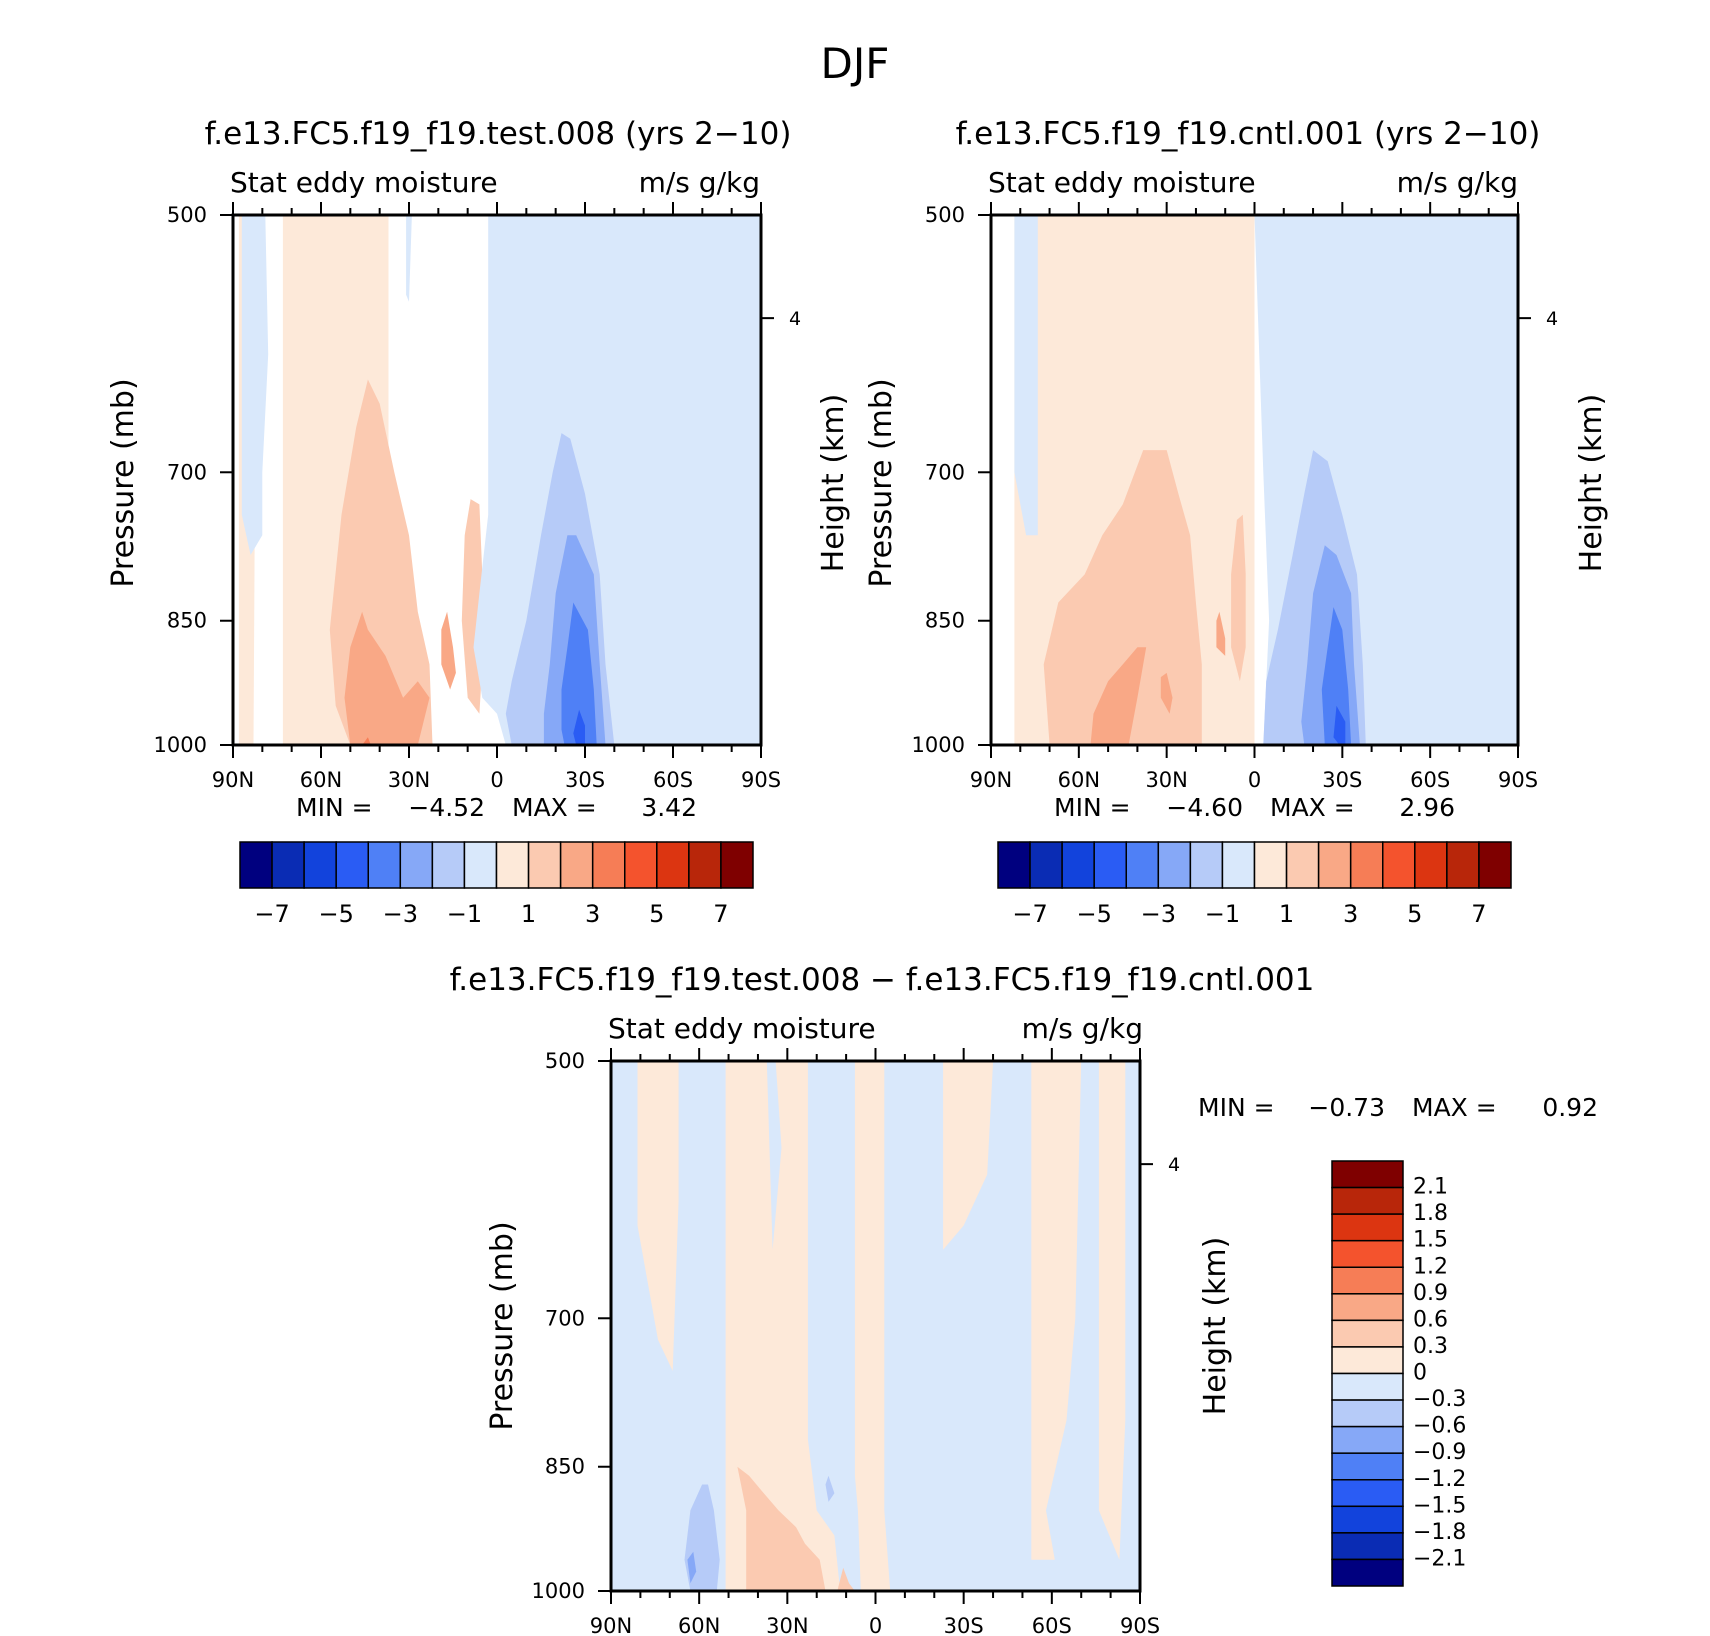 This screenshot has width=1710, height=1636. What do you see at coordinates (1439, 1452) in the screenshot?
I see `colorbar-label: −0.9` at bounding box center [1439, 1452].